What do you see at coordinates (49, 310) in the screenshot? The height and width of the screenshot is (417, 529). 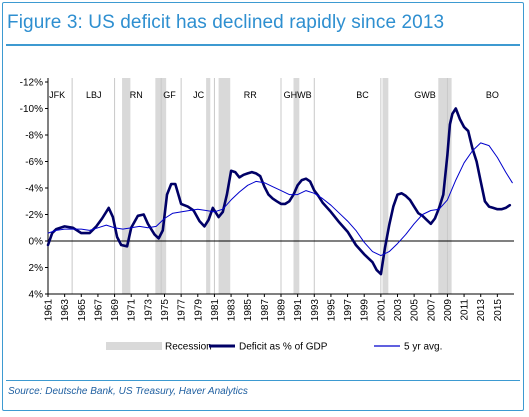 I see `x-tick-label: 1961` at bounding box center [49, 310].